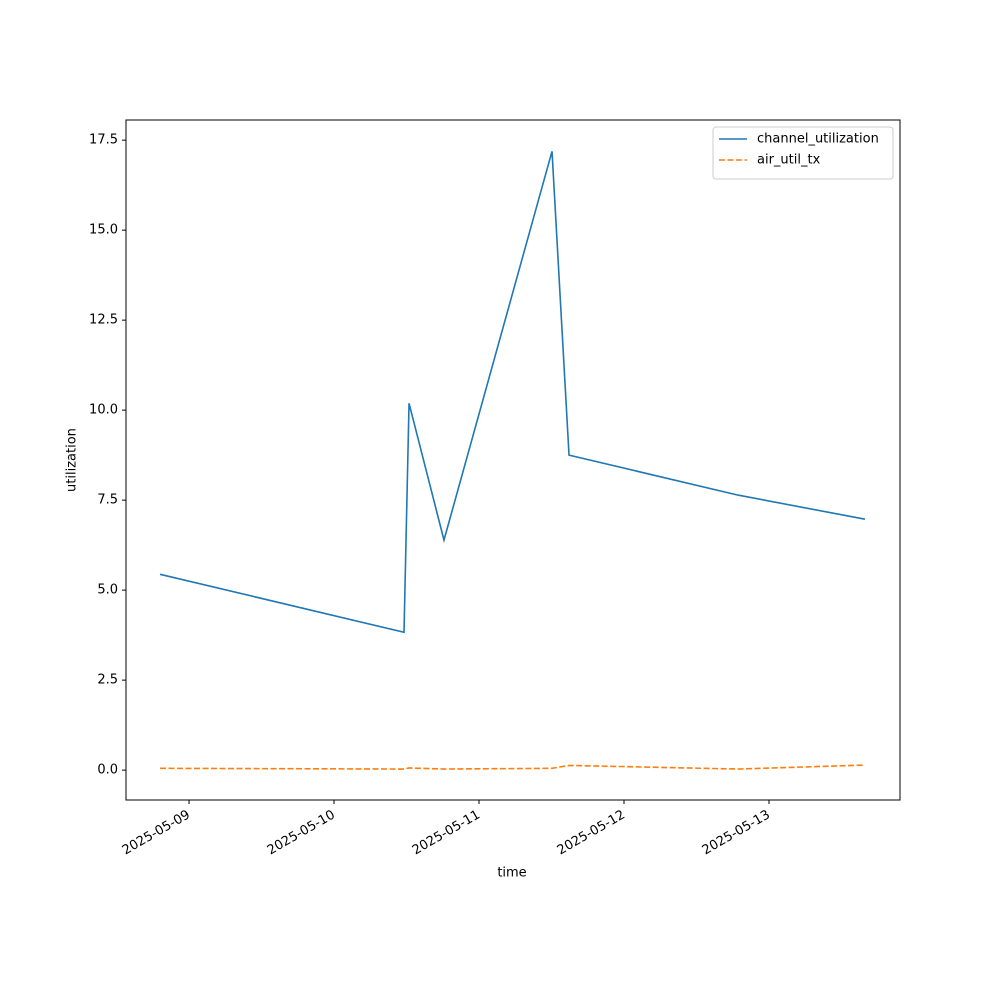 Image resolution: width=1000 pixels, height=1000 pixels. I want to click on y-tick-label: 7.5, so click(107, 500).